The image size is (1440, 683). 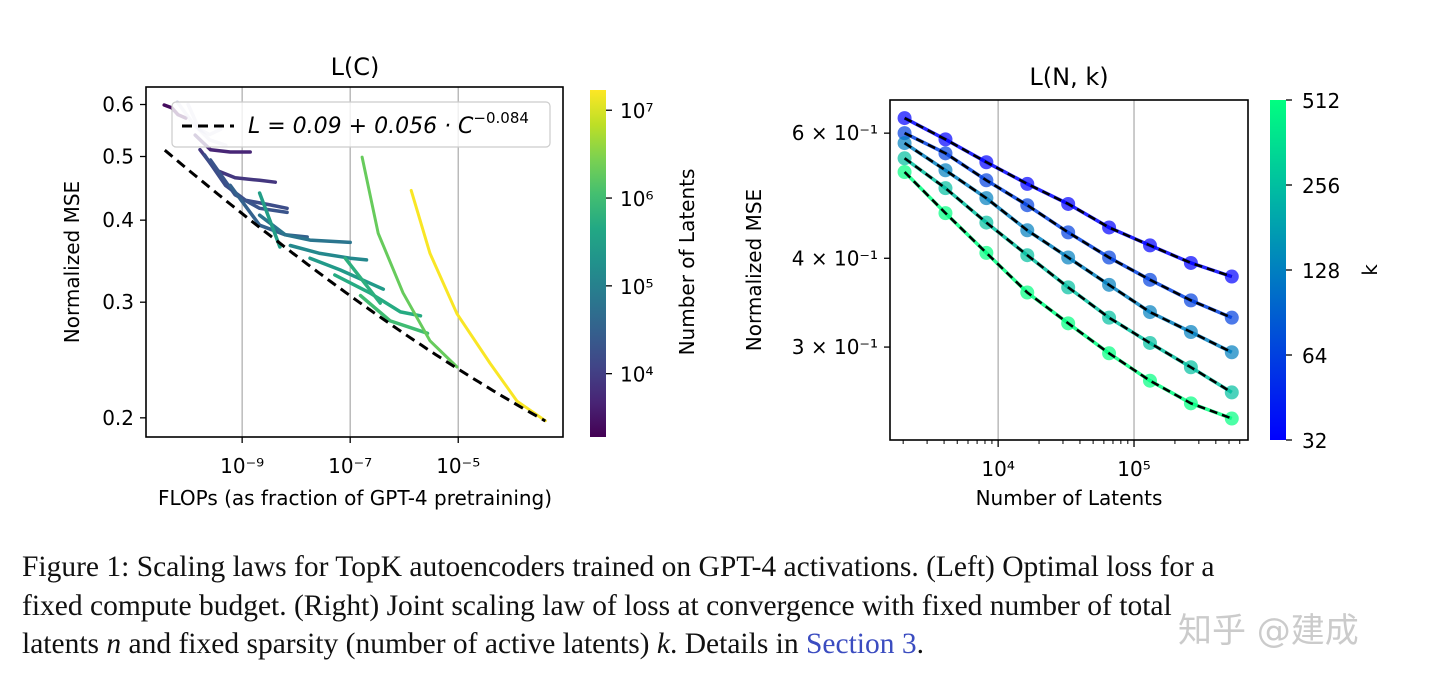 I want to click on left-series-group, so click(x=354, y=261).